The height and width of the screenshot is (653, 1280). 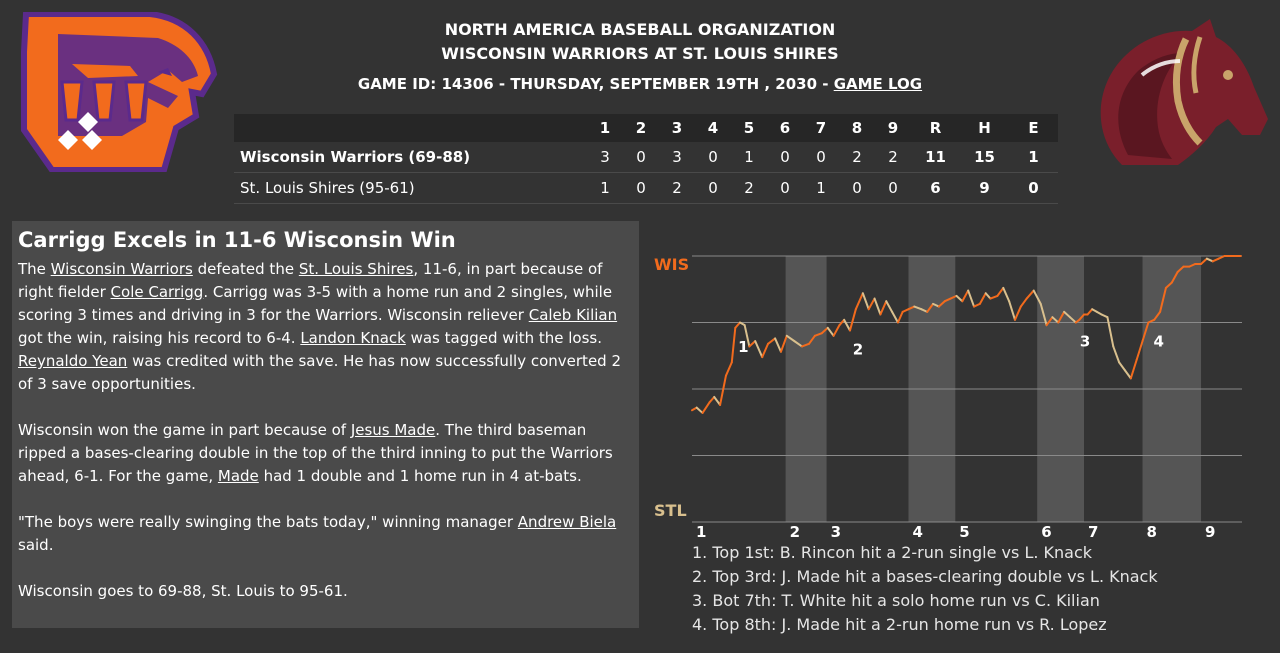 I want to click on shires-horse-logo, so click(x=1184, y=92).